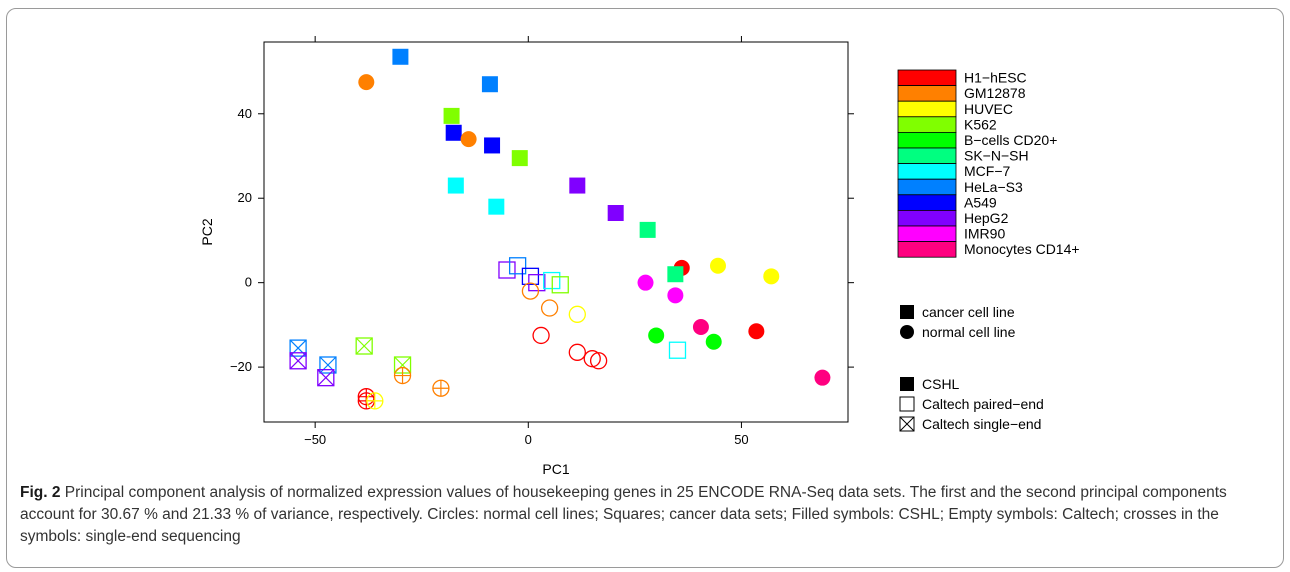 The height and width of the screenshot is (572, 1290). What do you see at coordinates (986, 218) in the screenshot?
I see `legend-cell-line-label: HepG2` at bounding box center [986, 218].